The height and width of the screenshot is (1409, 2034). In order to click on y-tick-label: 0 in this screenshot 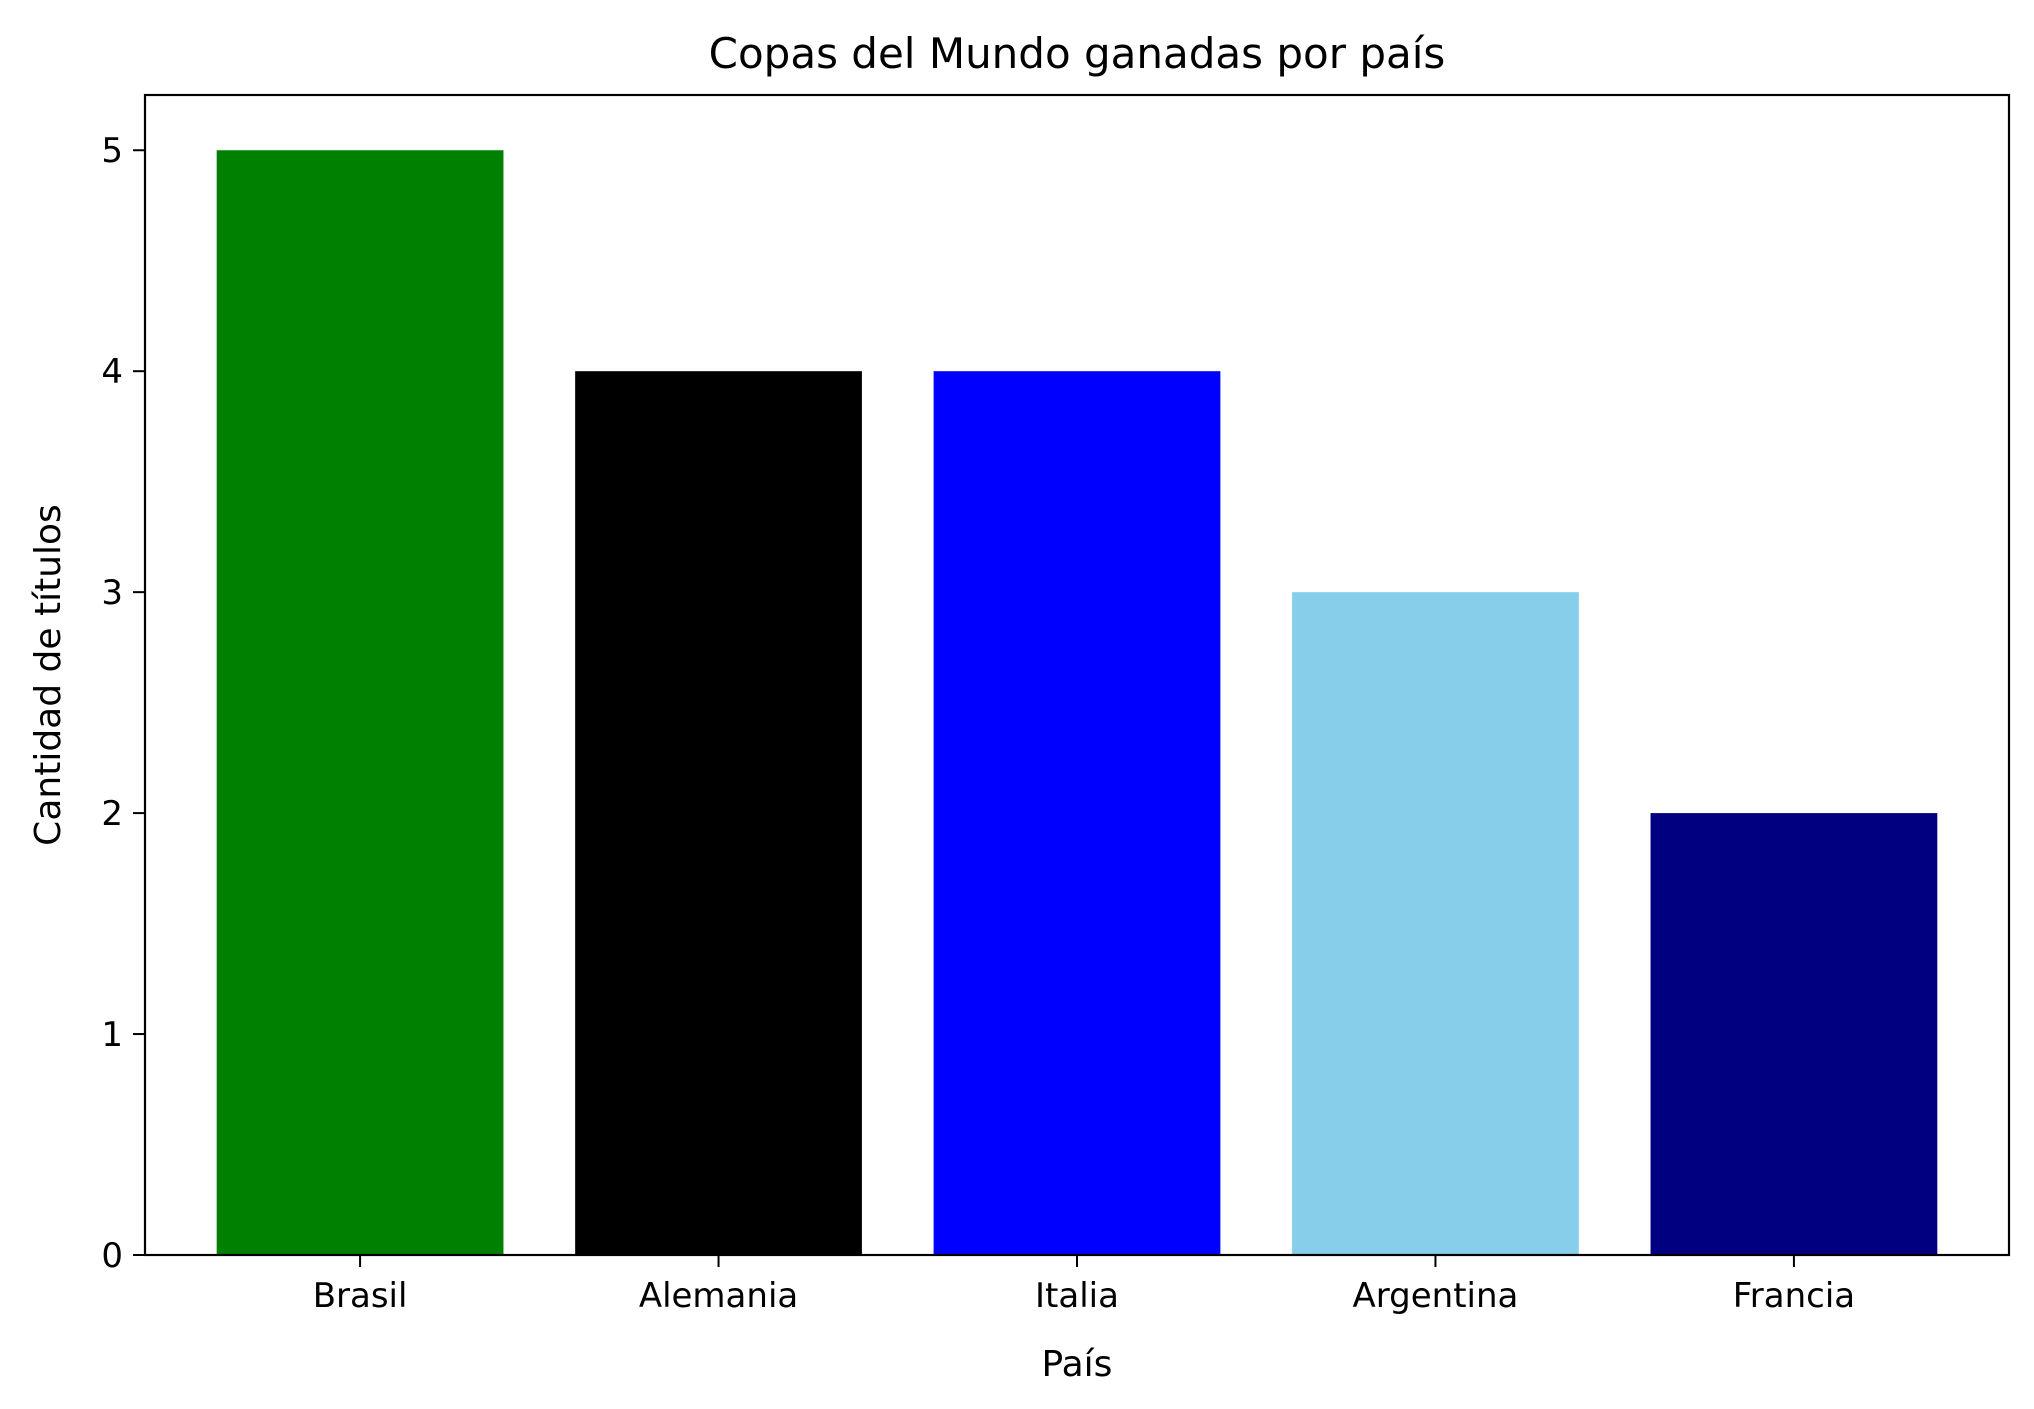, I will do `click(112, 1256)`.